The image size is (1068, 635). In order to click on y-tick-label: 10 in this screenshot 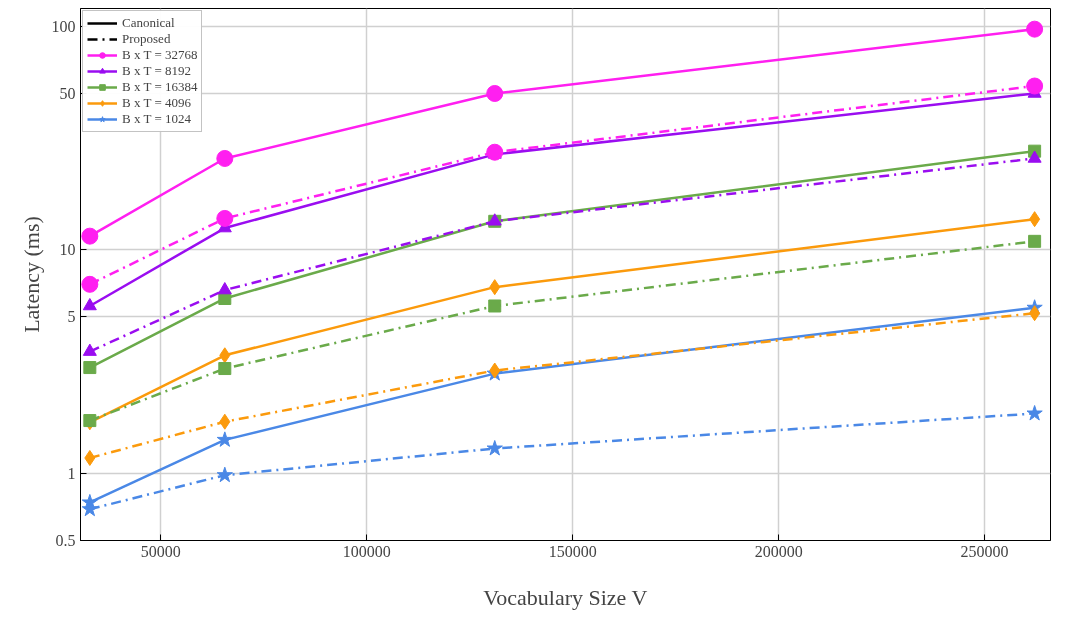, I will do `click(67, 250)`.